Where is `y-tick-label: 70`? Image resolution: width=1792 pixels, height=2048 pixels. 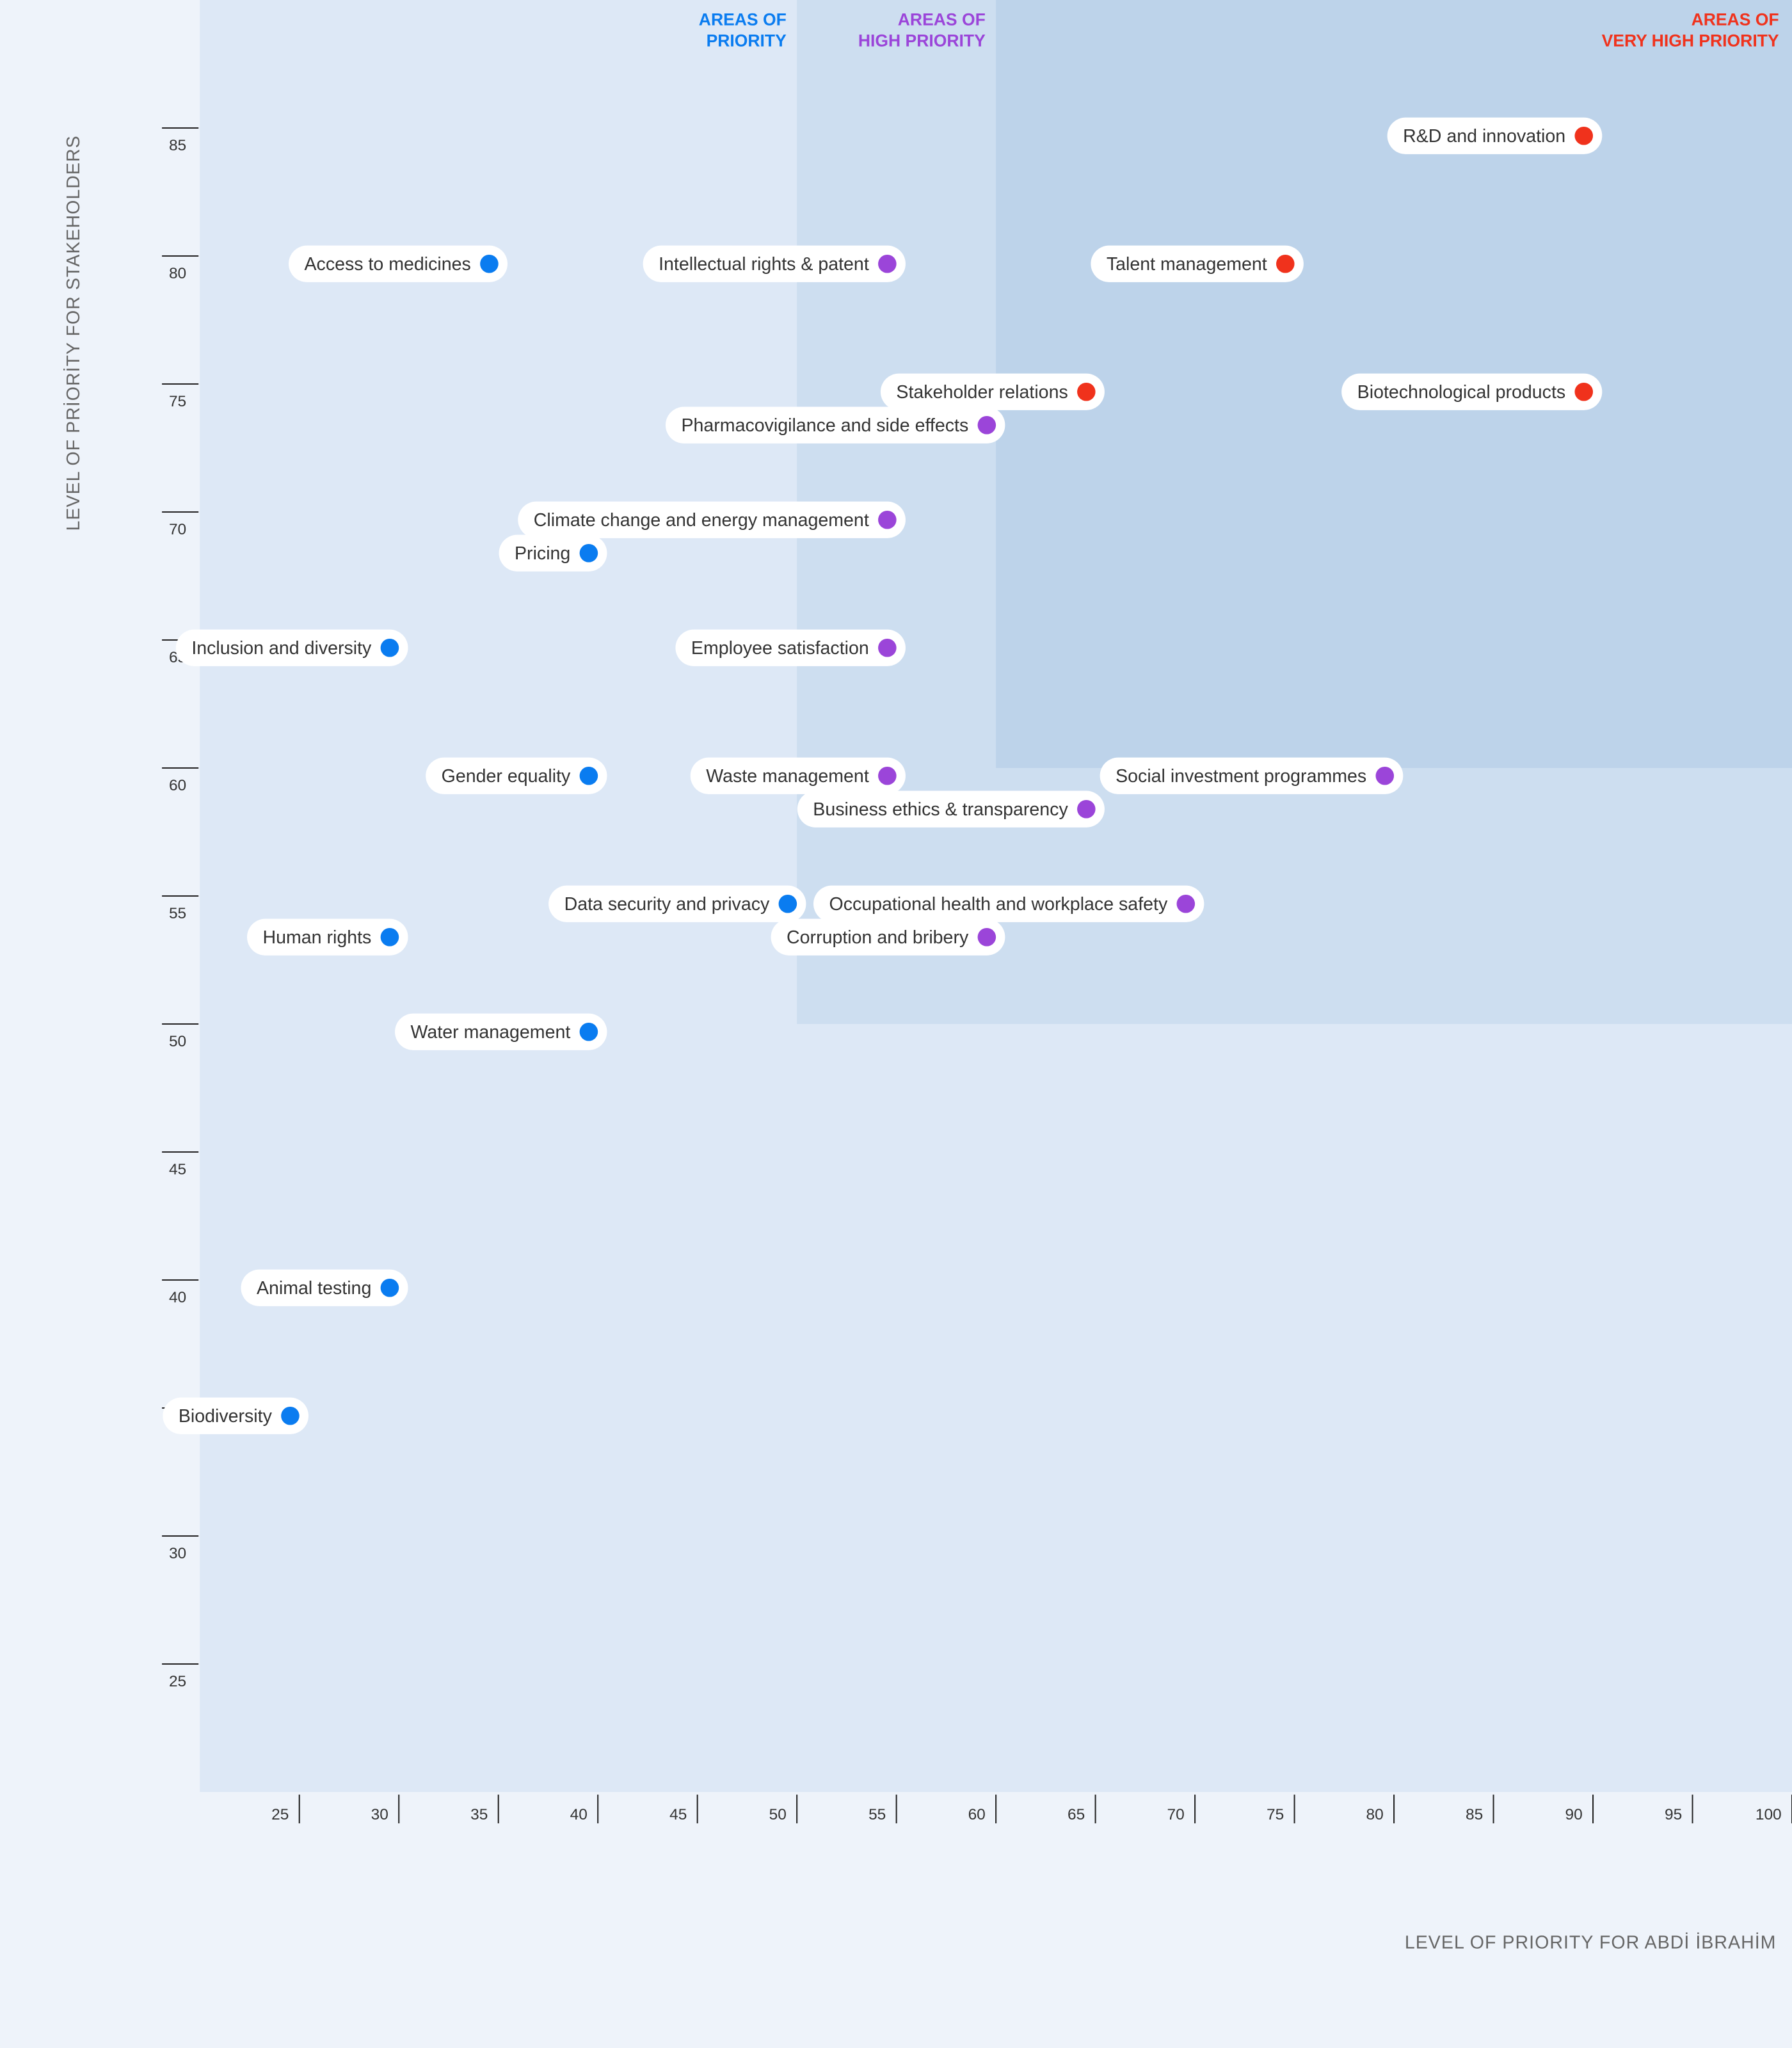 y-tick-label: 70 is located at coordinates (177, 529).